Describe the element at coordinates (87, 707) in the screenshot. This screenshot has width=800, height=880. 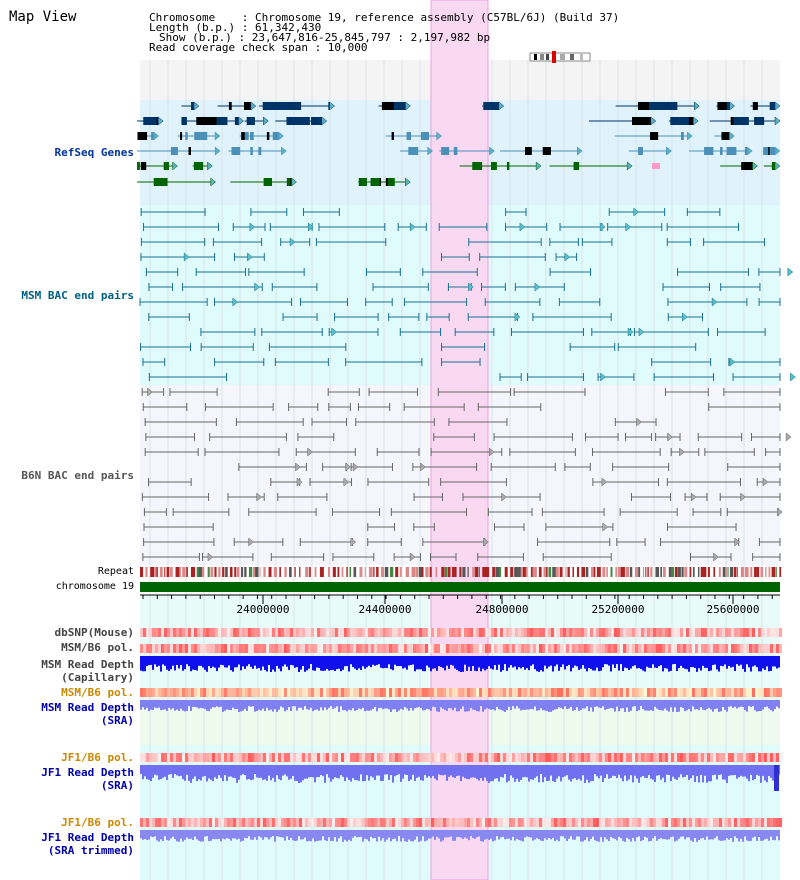
I see `track-label-msm-depth-sra: MSM Read Depth` at that location.